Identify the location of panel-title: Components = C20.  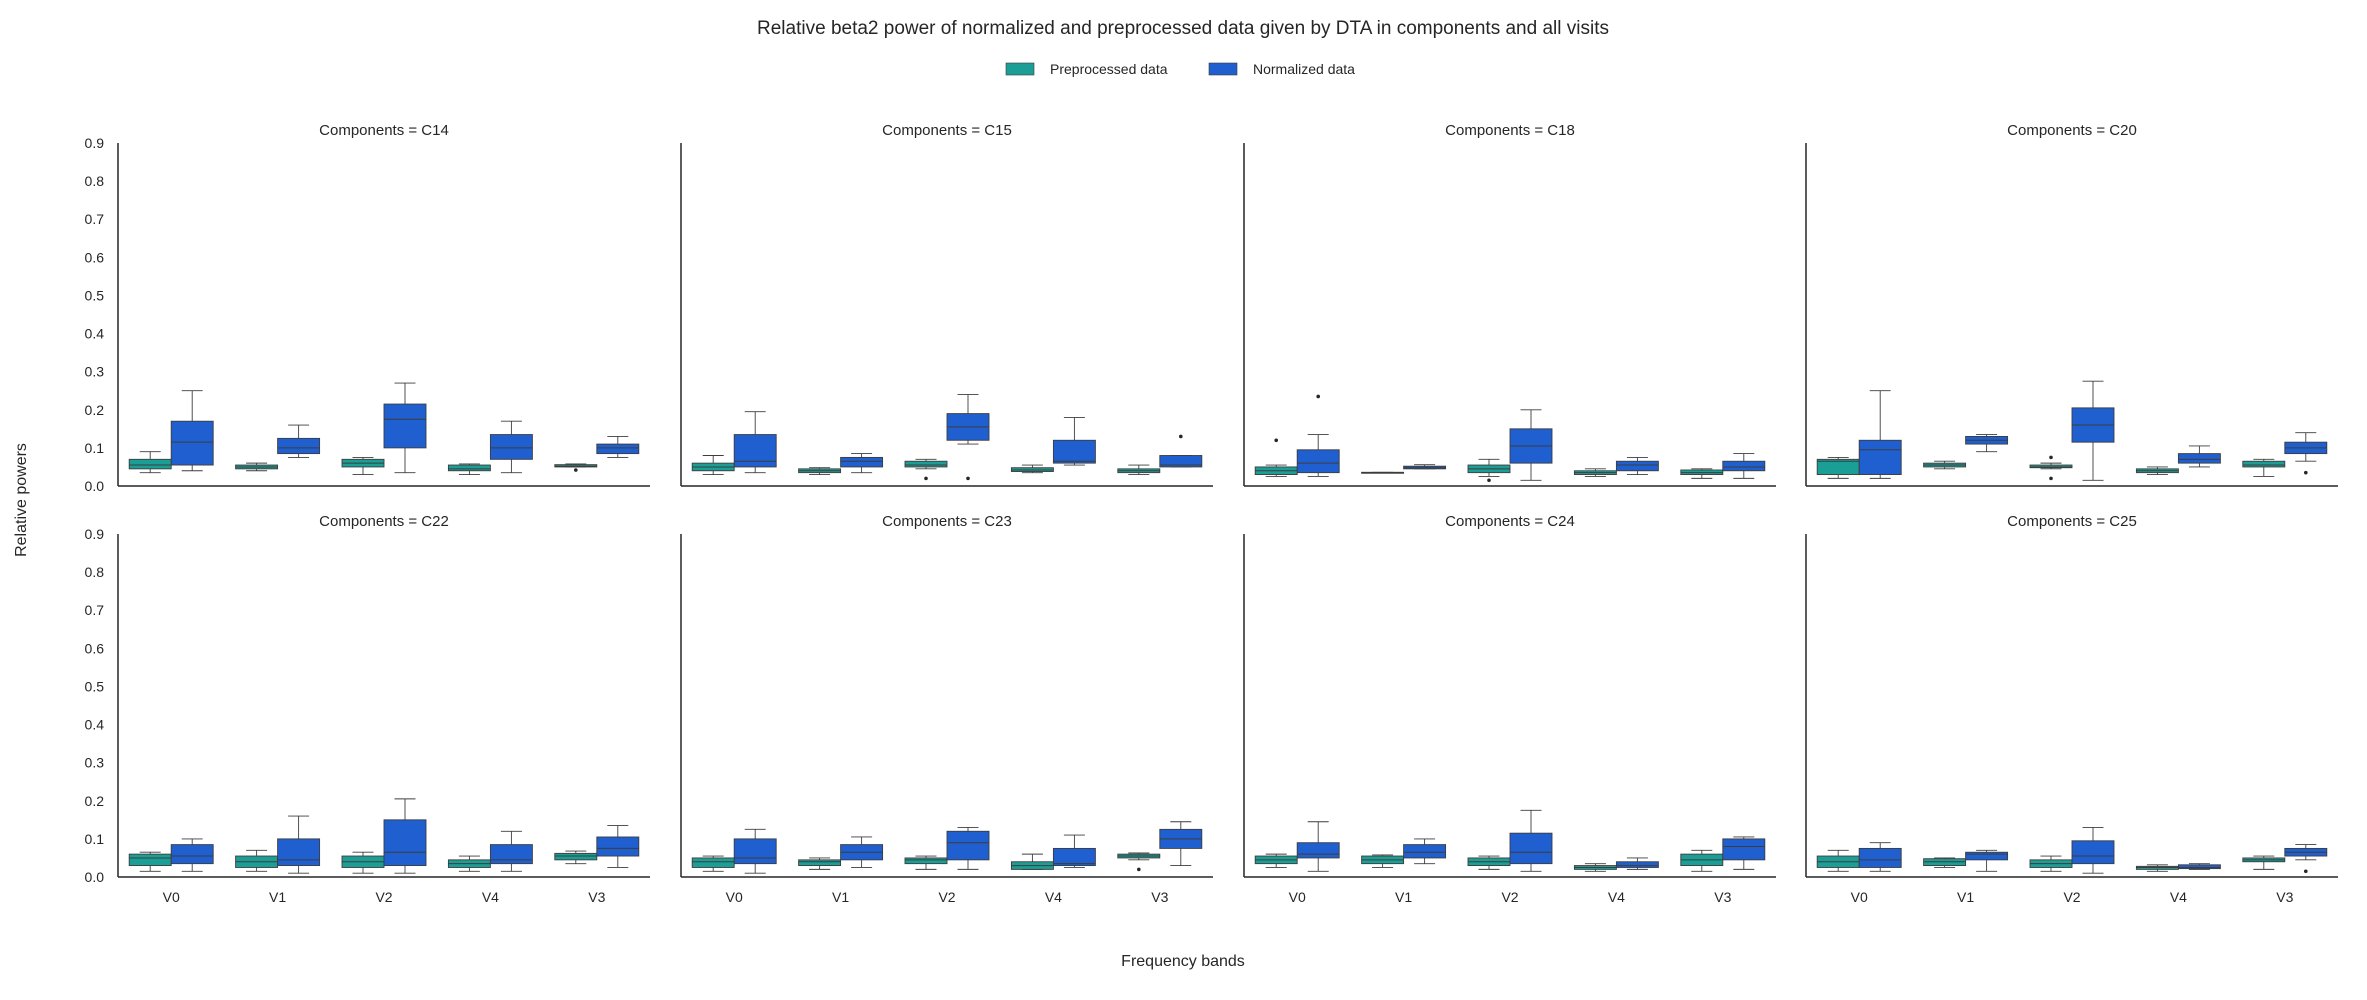
(2072, 130).